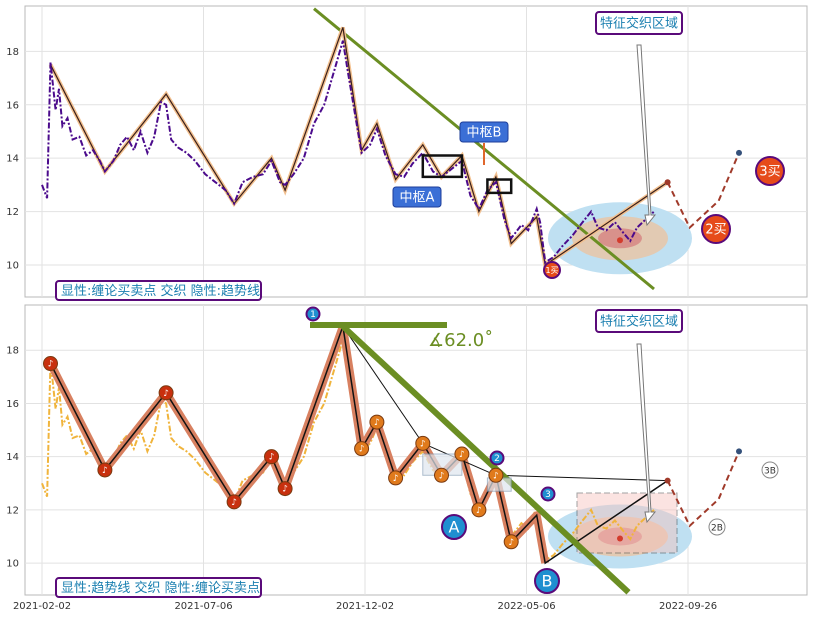  I want to click on buy-point-2: 2买, so click(716, 229).